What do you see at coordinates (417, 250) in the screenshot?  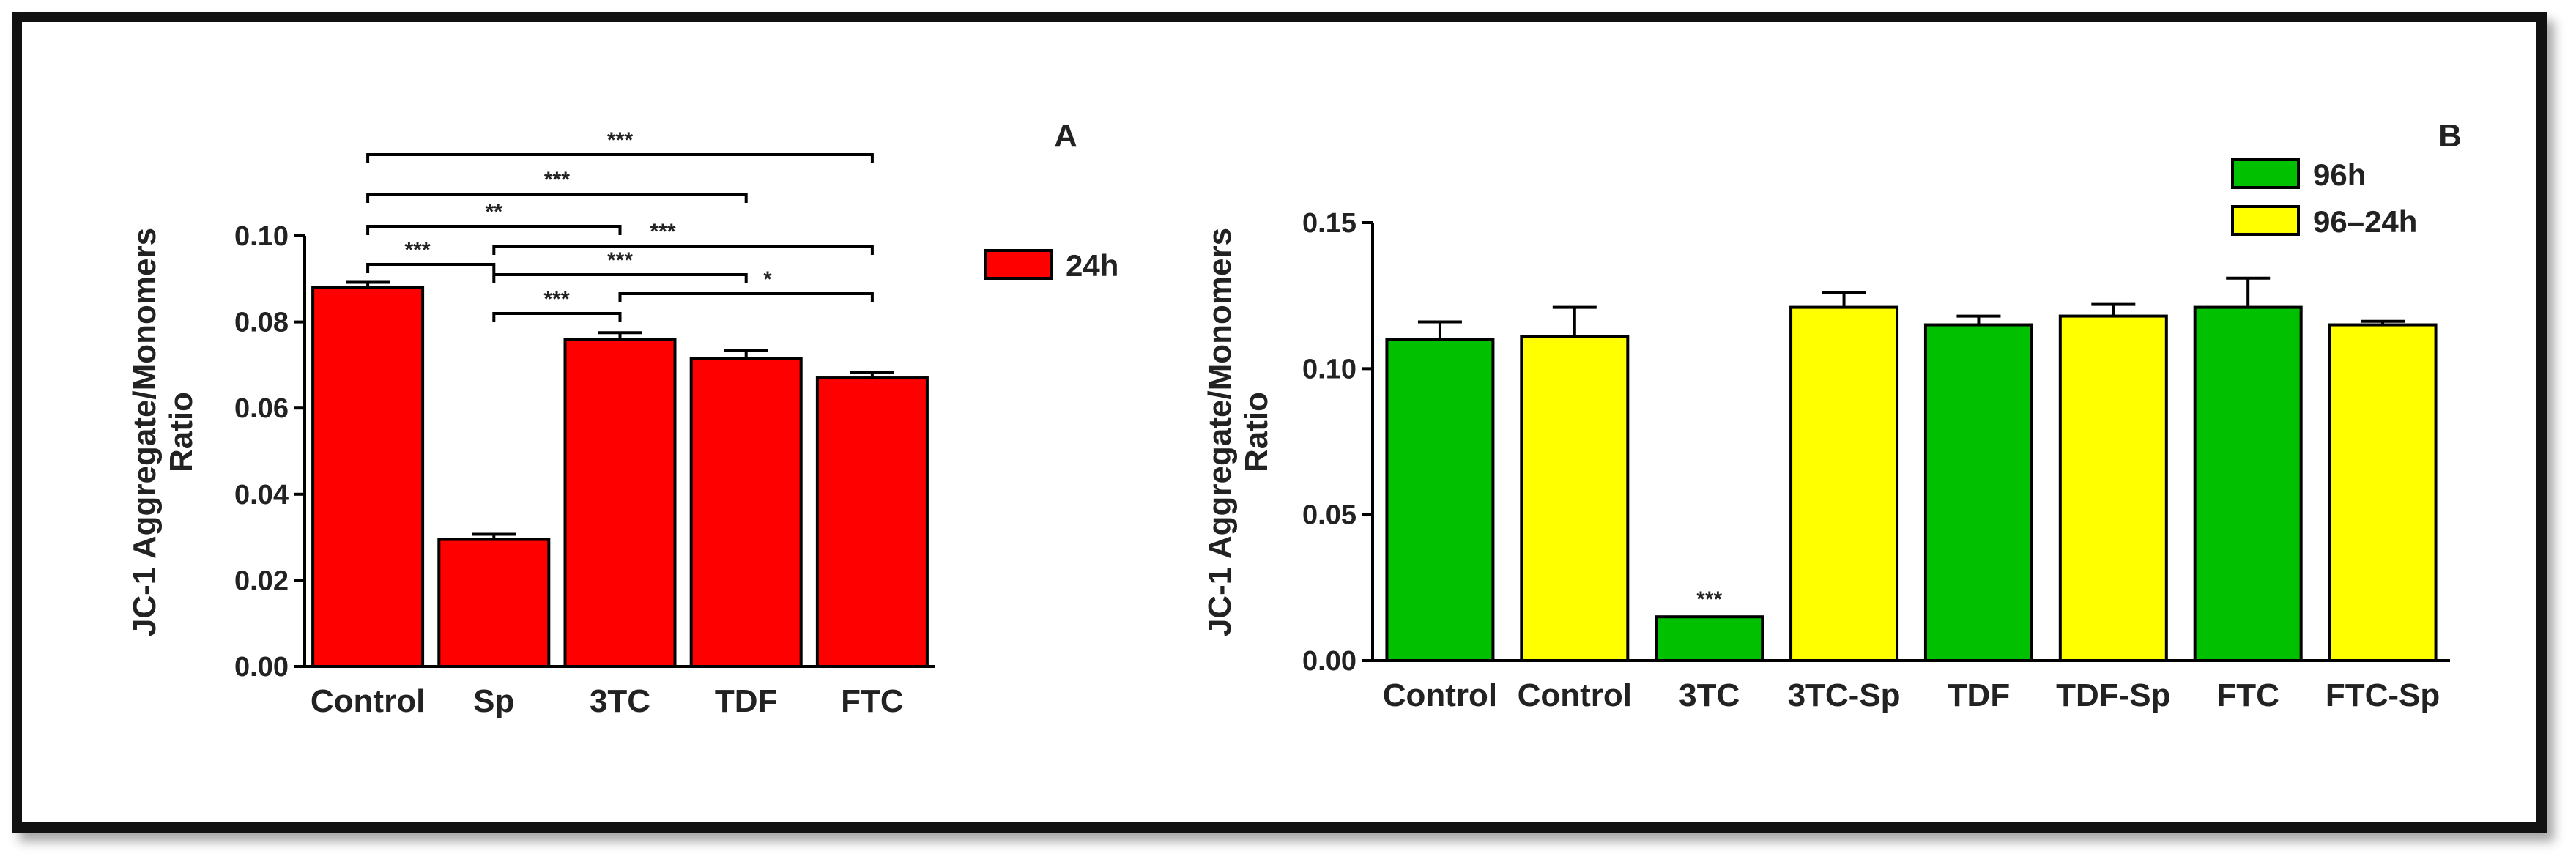 I see `significance-label-4: ***` at bounding box center [417, 250].